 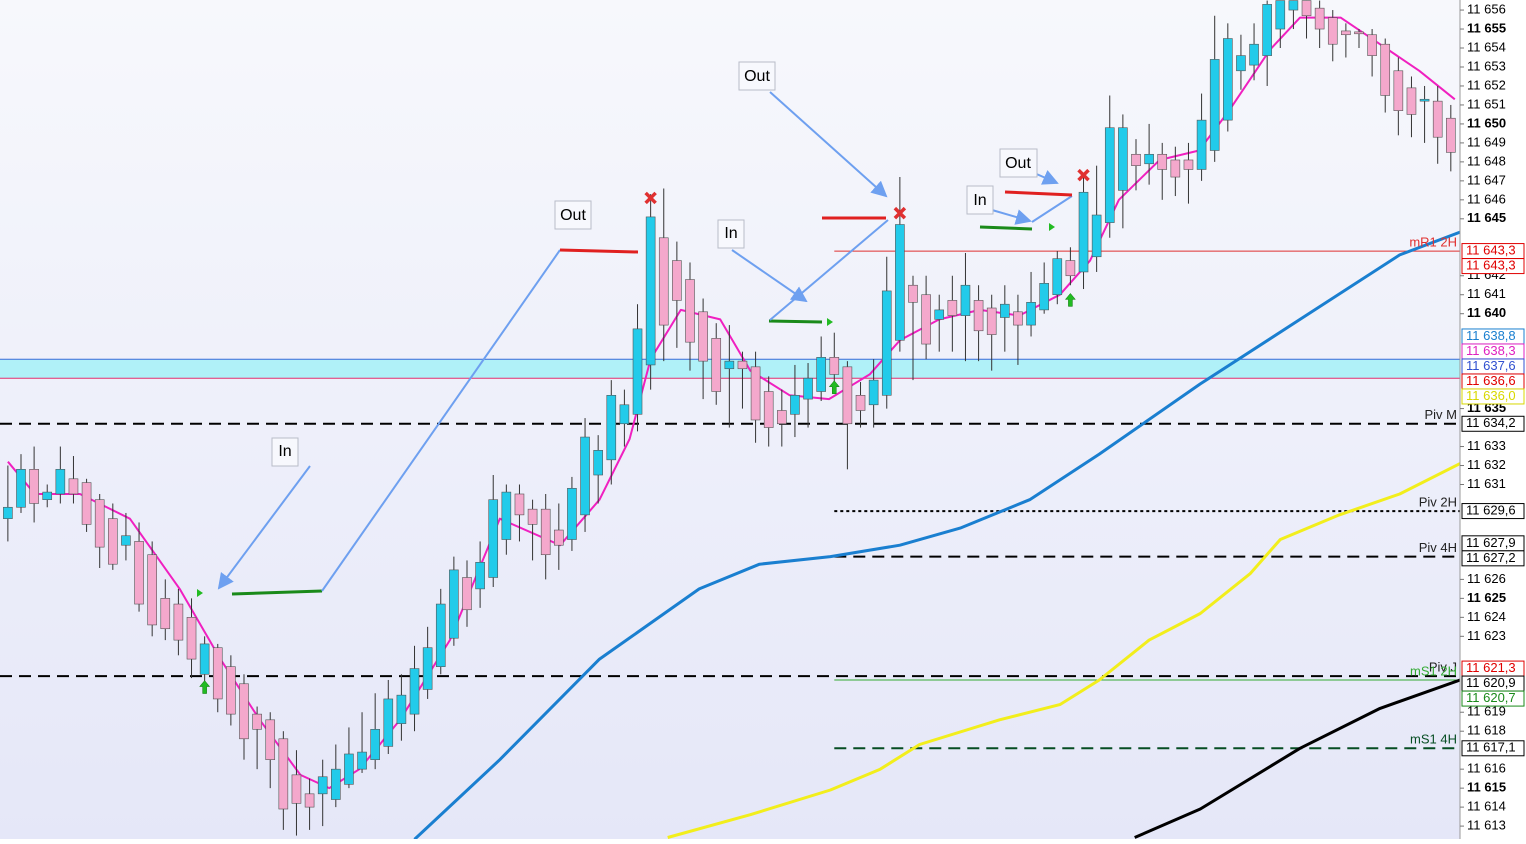 I want to click on price-label-text: 11 636,6, so click(x=1491, y=380).